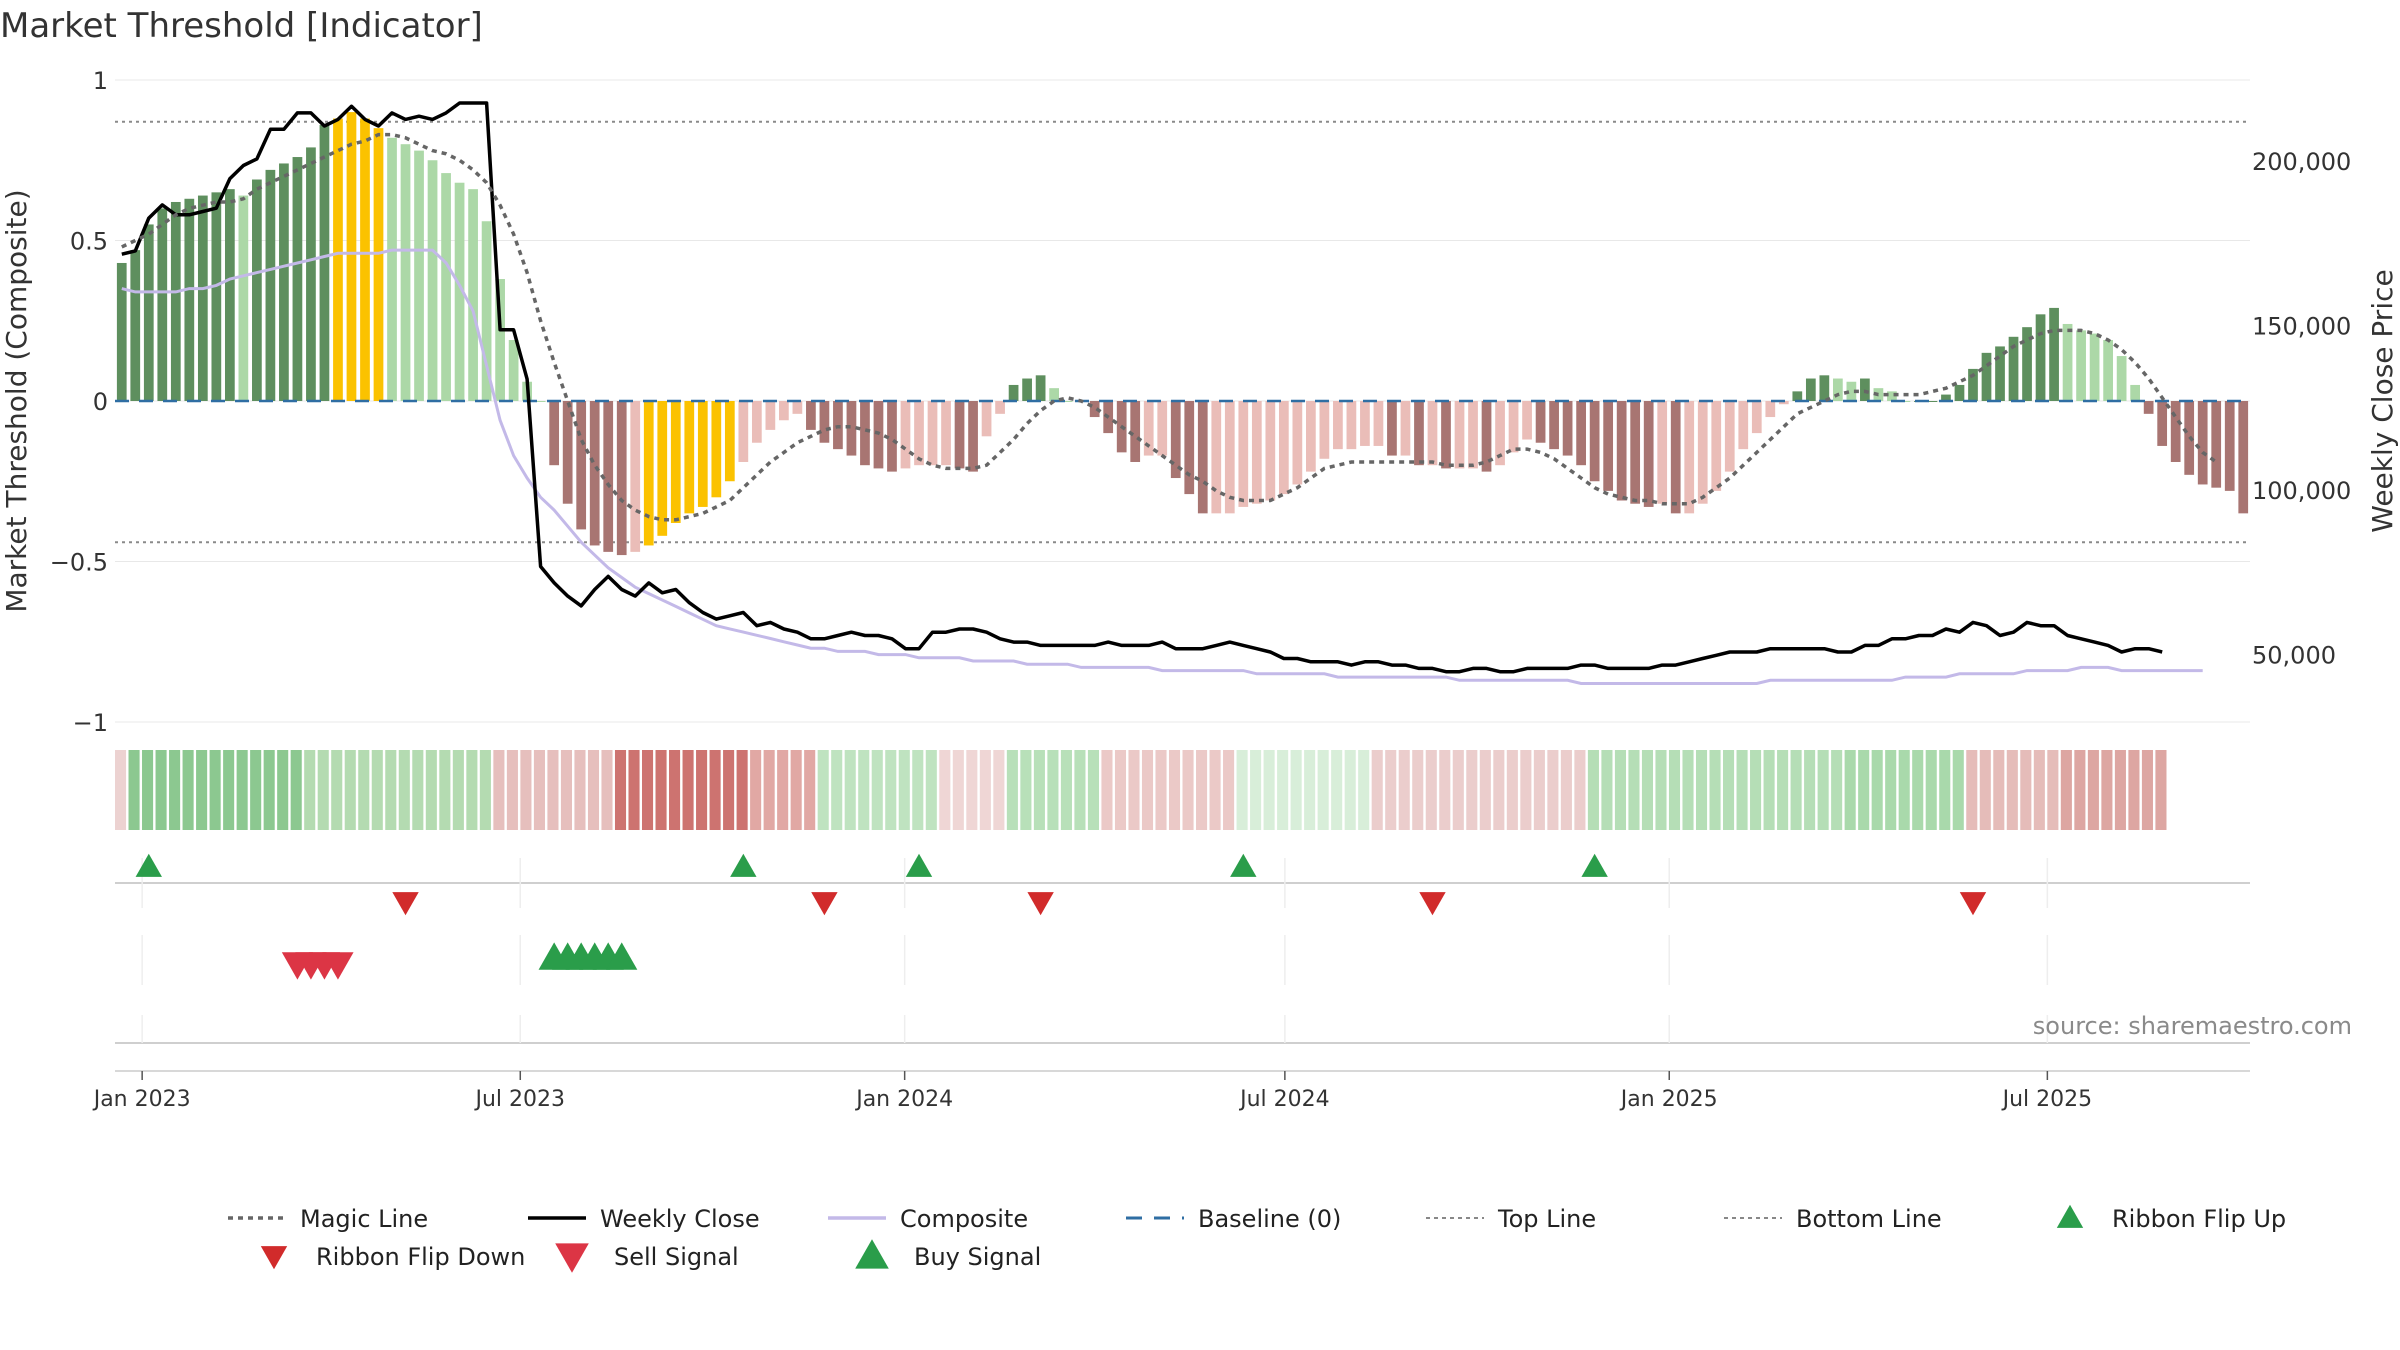  Describe the element at coordinates (141, 1099) in the screenshot. I see `x-tick-label: Jan 2023` at that location.